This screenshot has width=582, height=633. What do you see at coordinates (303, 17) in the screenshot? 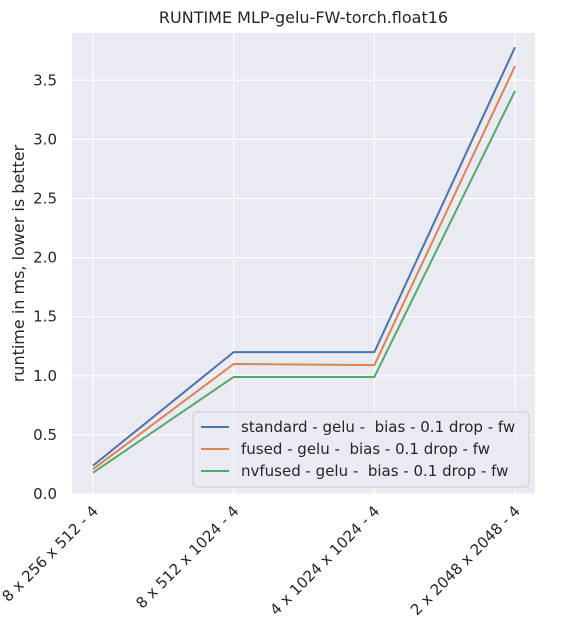
I see `chart-title: RUNTIME MLP-gelu-FW-torch.float16` at bounding box center [303, 17].